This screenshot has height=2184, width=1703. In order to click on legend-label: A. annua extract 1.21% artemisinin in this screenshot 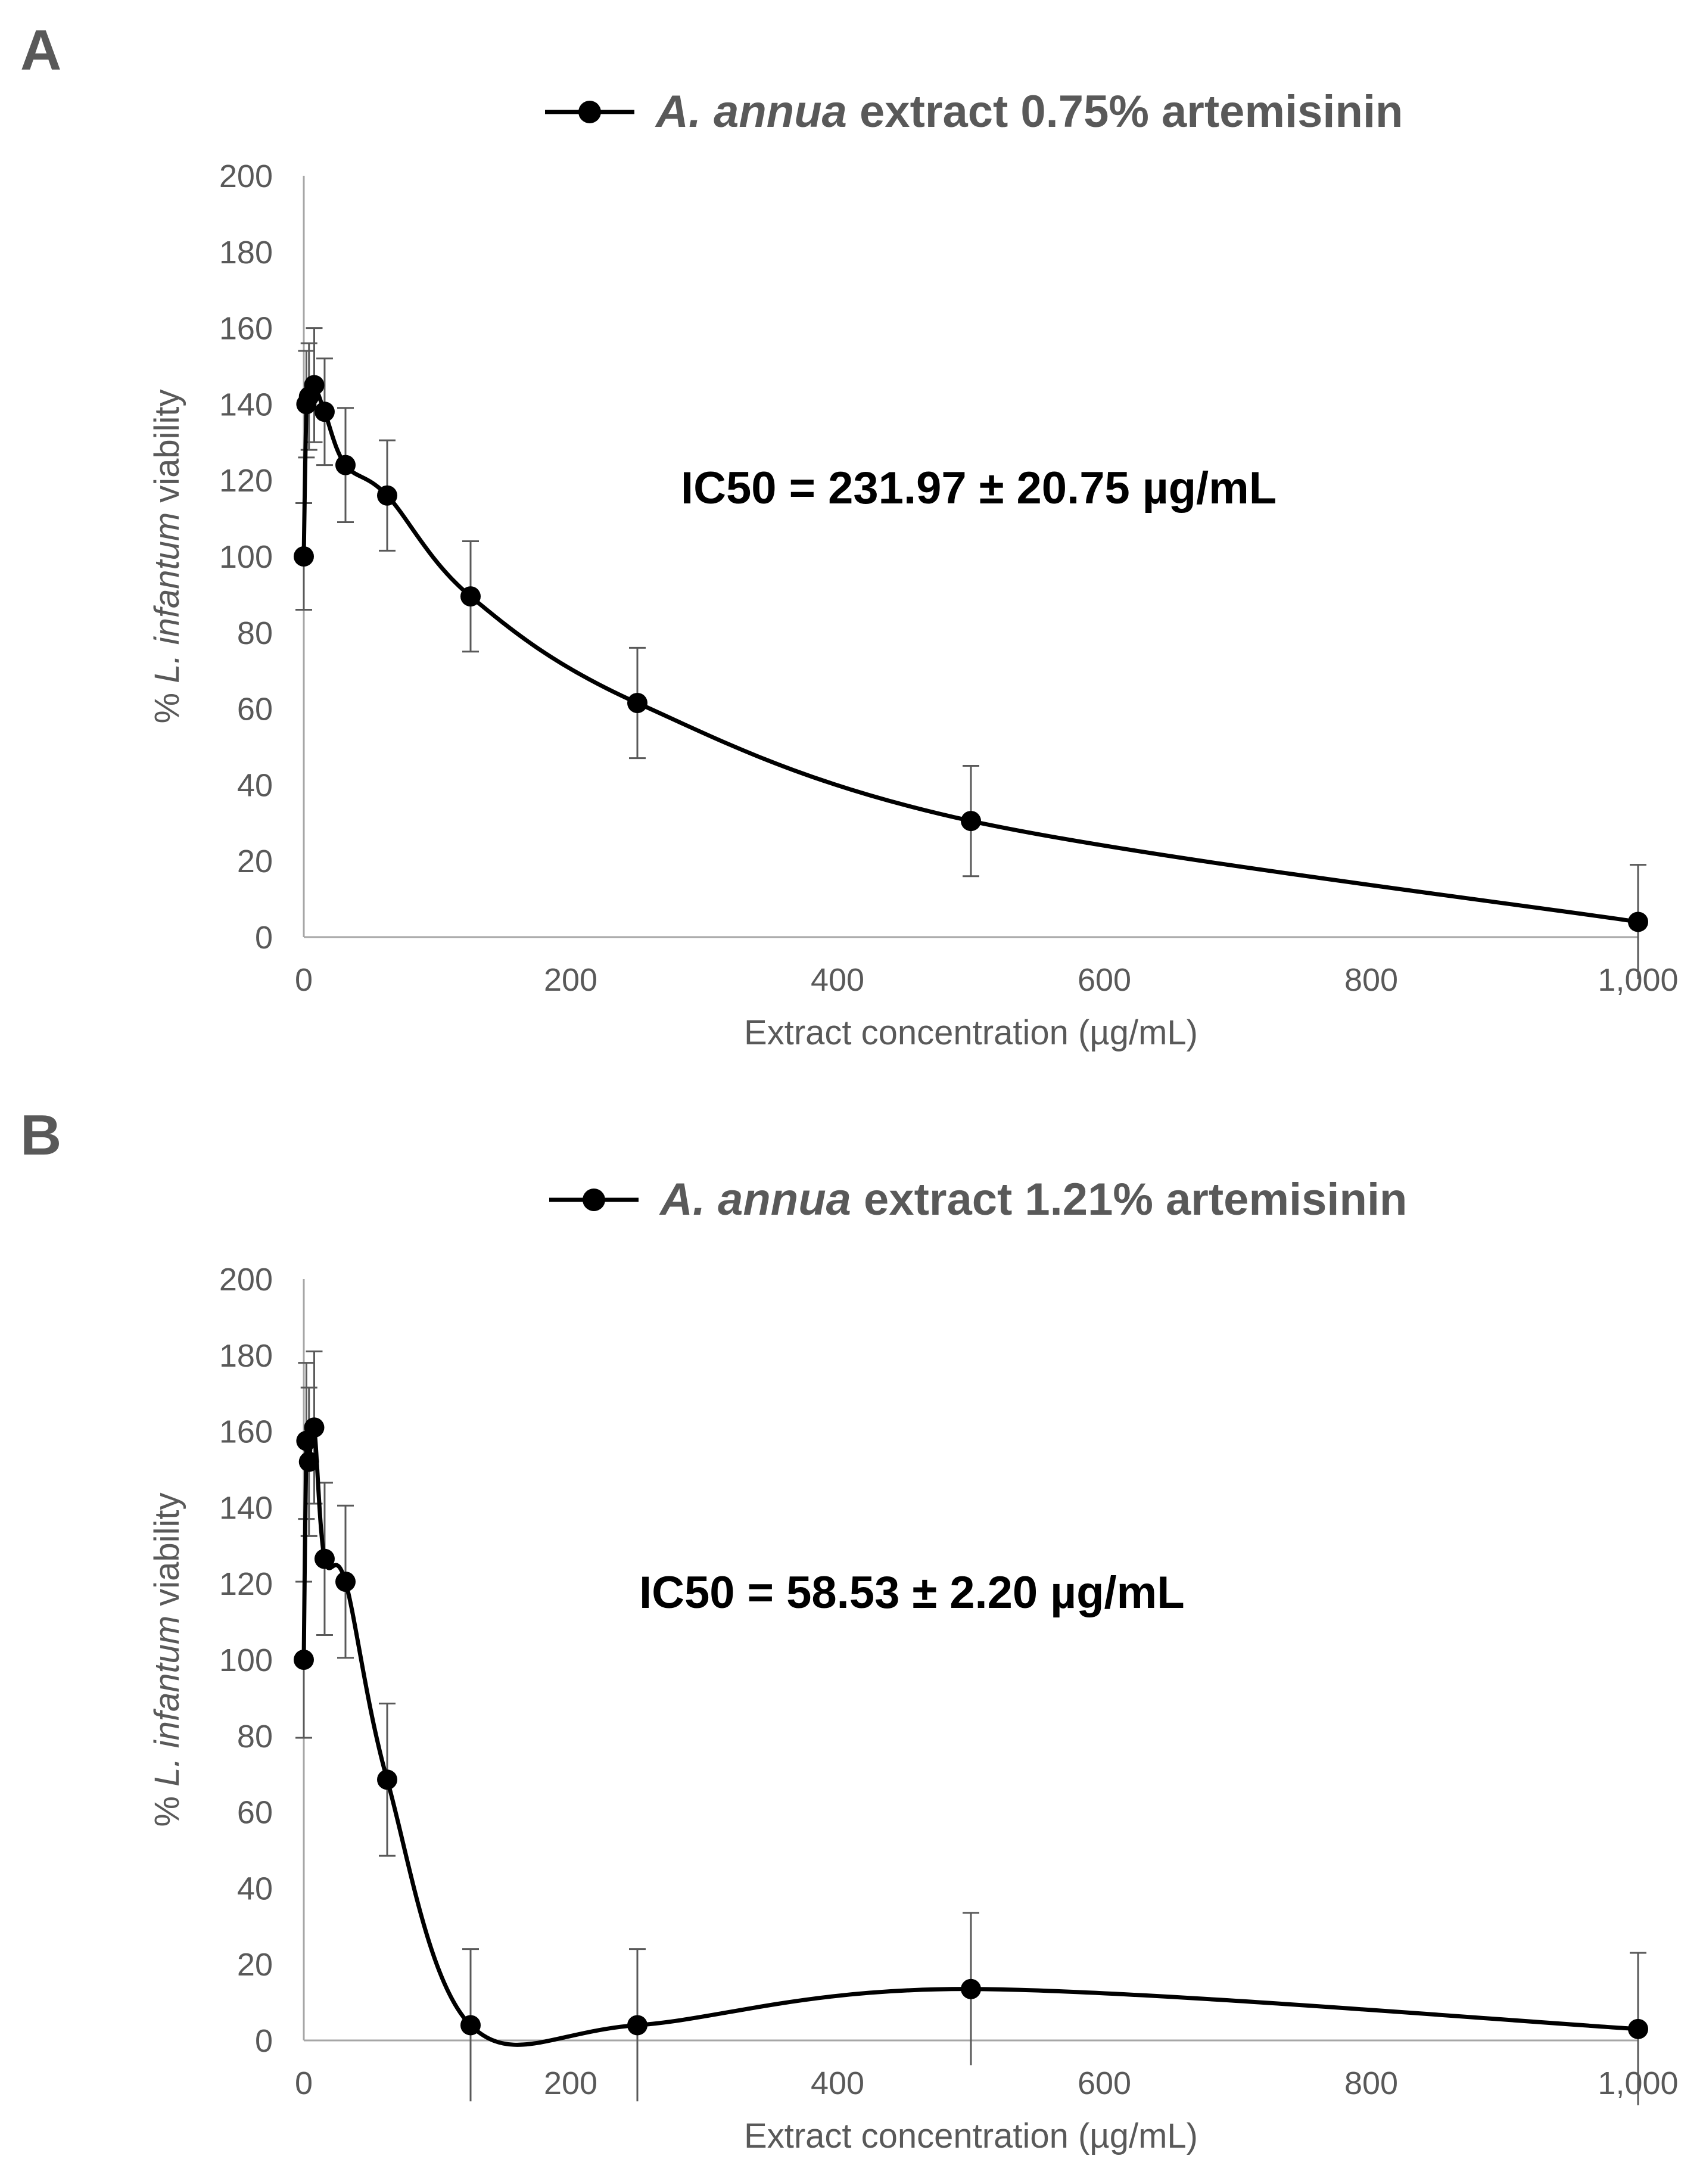, I will do `click(1033, 1199)`.